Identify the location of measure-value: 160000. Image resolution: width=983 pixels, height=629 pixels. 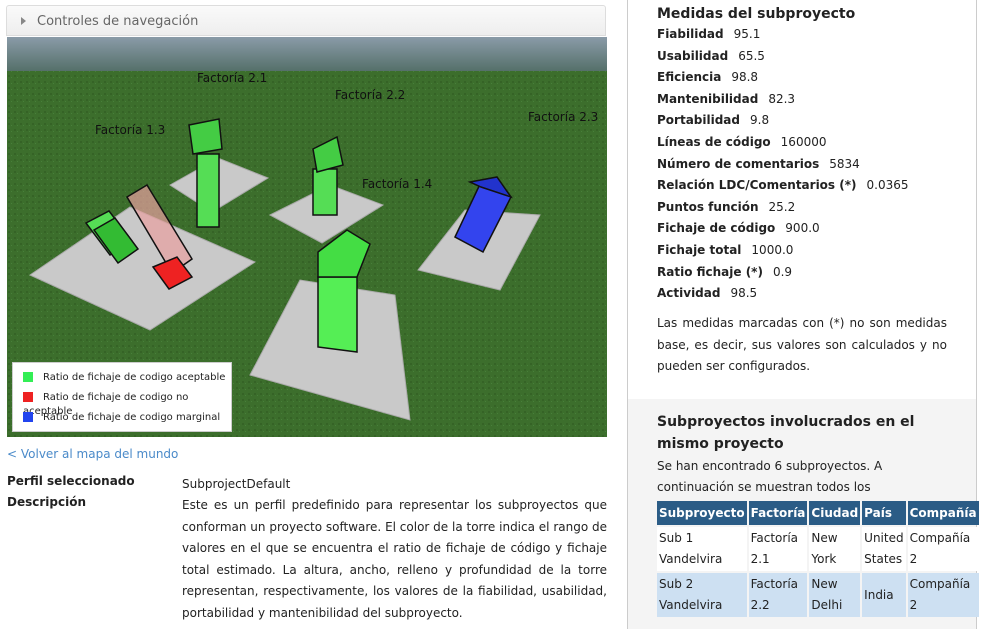
(803, 142).